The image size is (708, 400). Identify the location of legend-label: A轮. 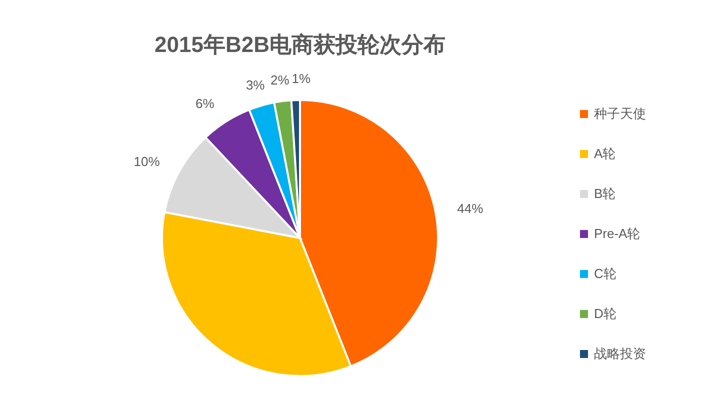
(605, 153).